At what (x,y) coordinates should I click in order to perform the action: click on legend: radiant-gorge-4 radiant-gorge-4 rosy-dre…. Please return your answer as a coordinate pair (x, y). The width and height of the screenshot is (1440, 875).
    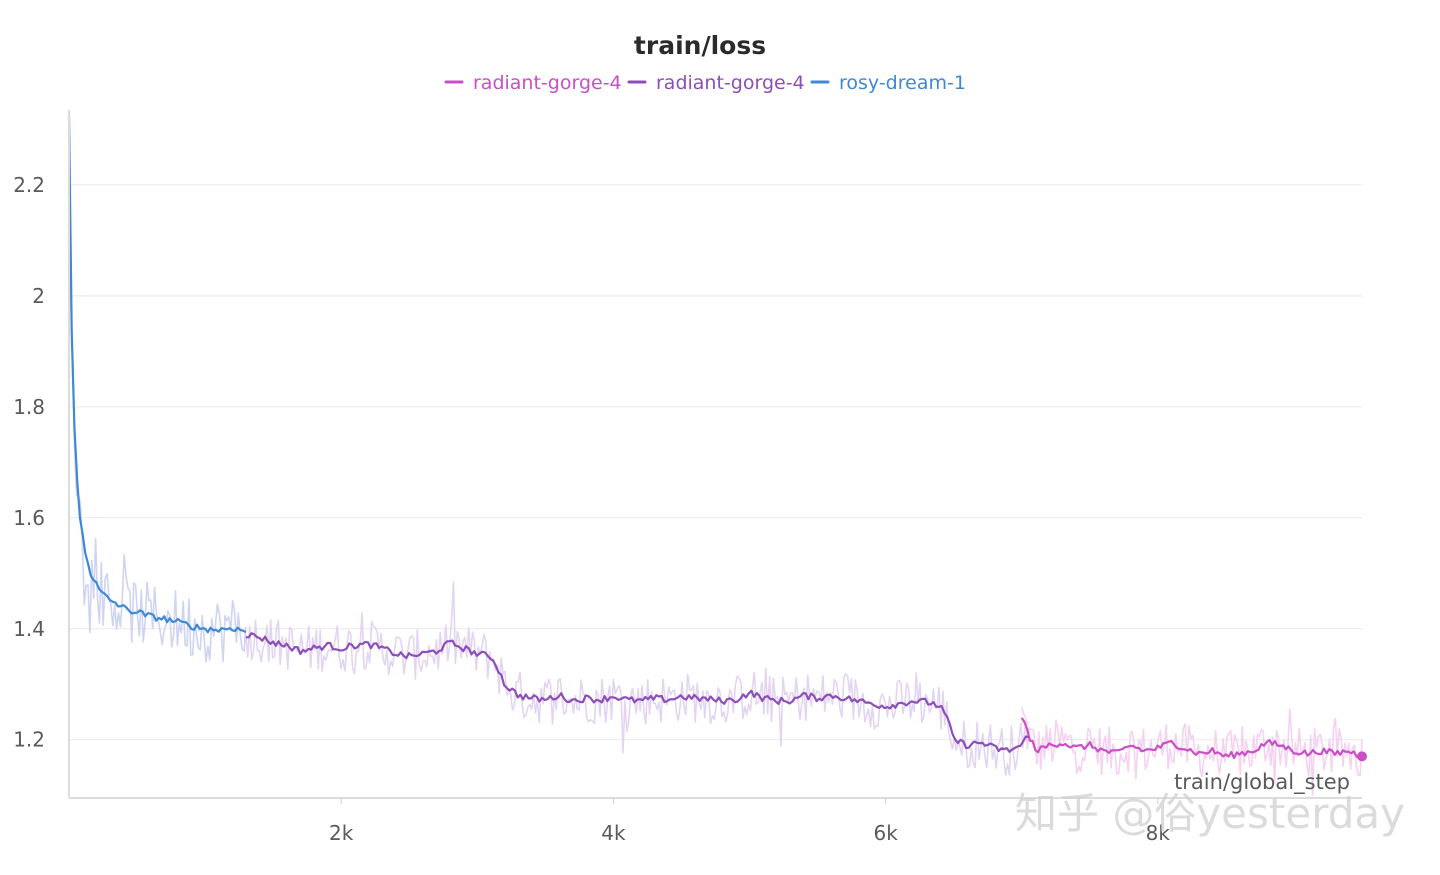
    Looking at the image, I should click on (705, 83).